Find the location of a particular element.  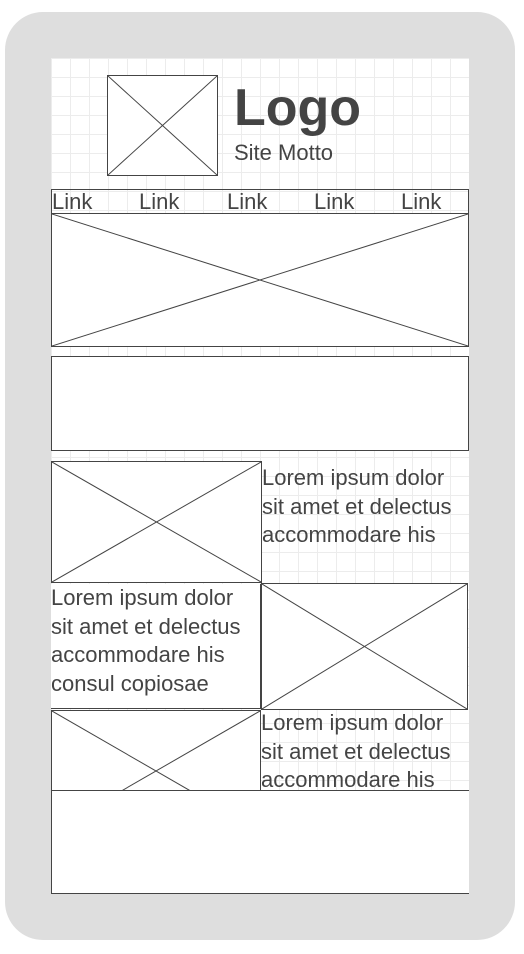

nav-bar: Link Link Link Link Link is located at coordinates (260, 201).